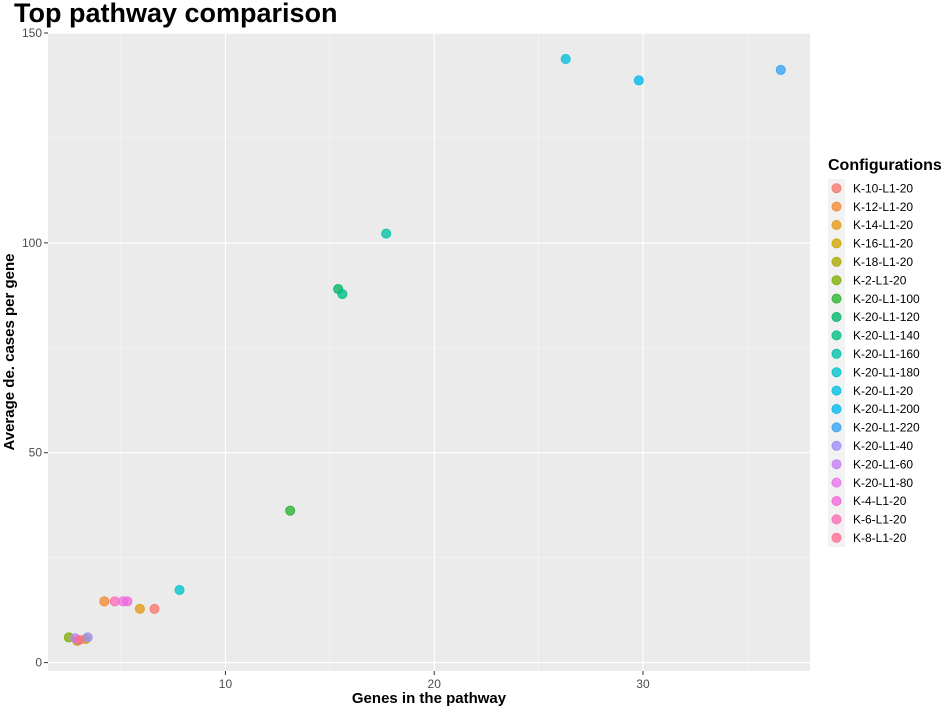 The width and height of the screenshot is (941, 713). I want to click on legend-key-background, so click(836, 363).